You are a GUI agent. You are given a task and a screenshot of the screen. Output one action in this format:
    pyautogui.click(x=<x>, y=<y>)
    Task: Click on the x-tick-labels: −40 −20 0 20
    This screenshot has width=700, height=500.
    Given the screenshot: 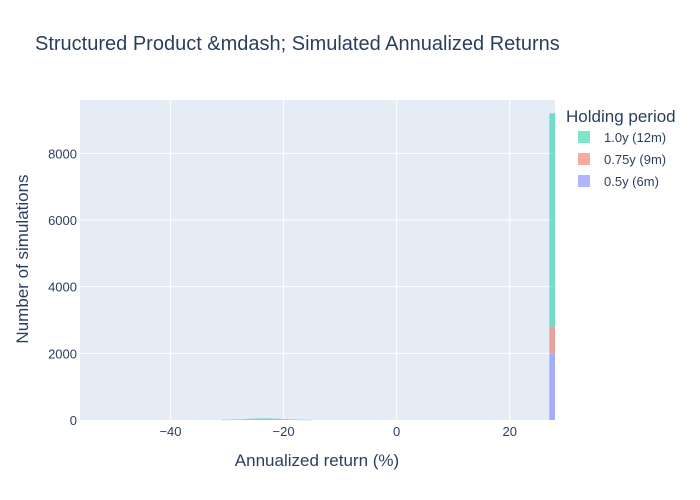 What is the action you would take?
    pyautogui.click(x=338, y=431)
    